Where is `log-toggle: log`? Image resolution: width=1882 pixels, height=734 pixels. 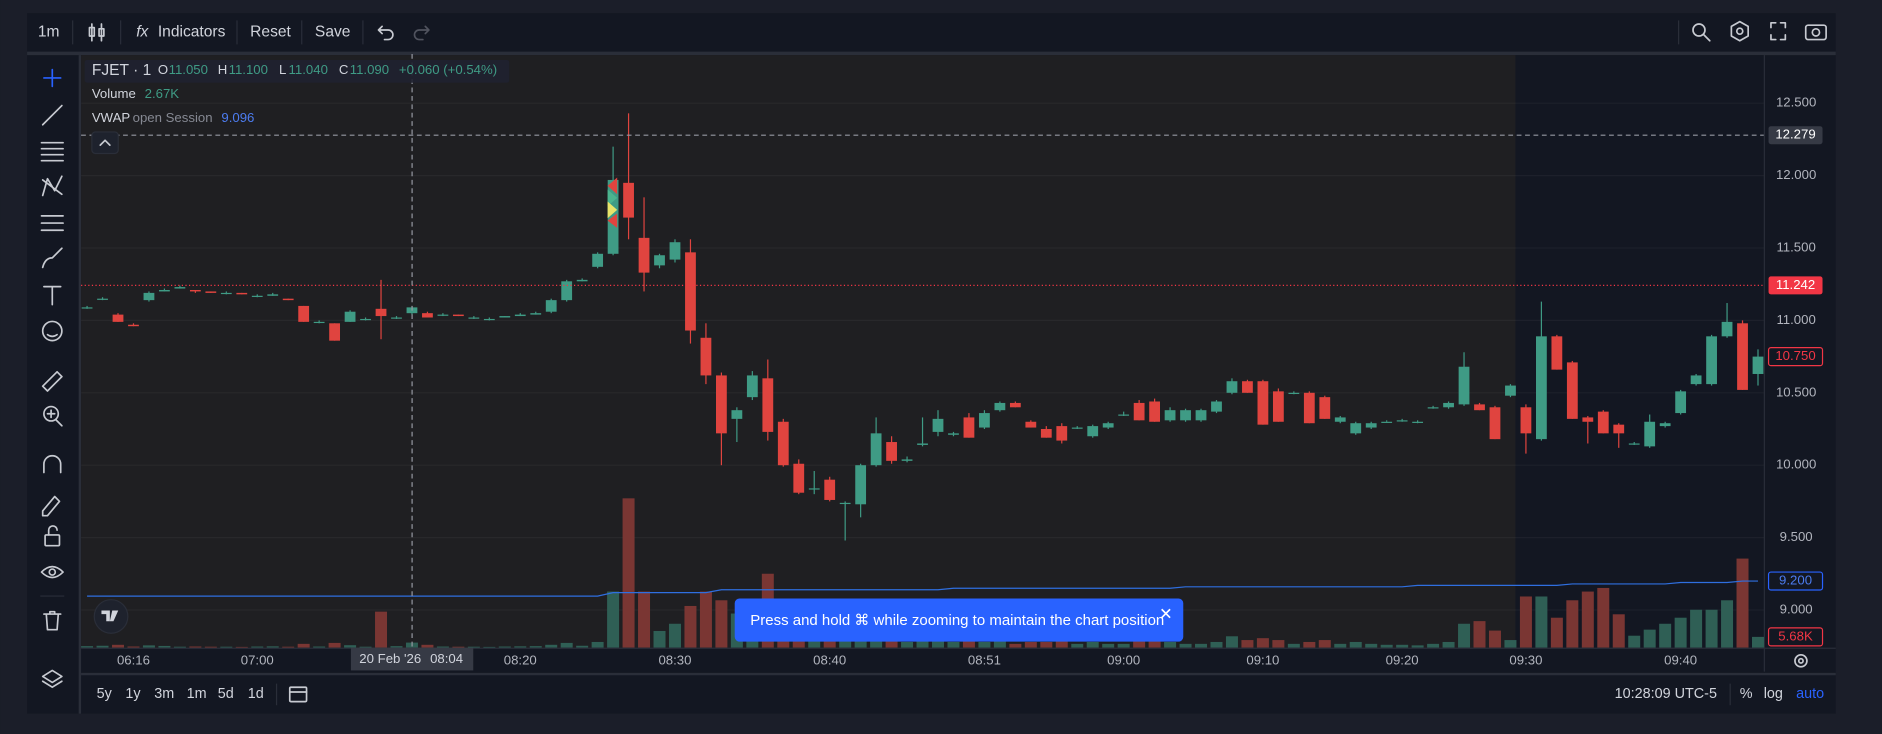
log-toggle: log is located at coordinates (1773, 694).